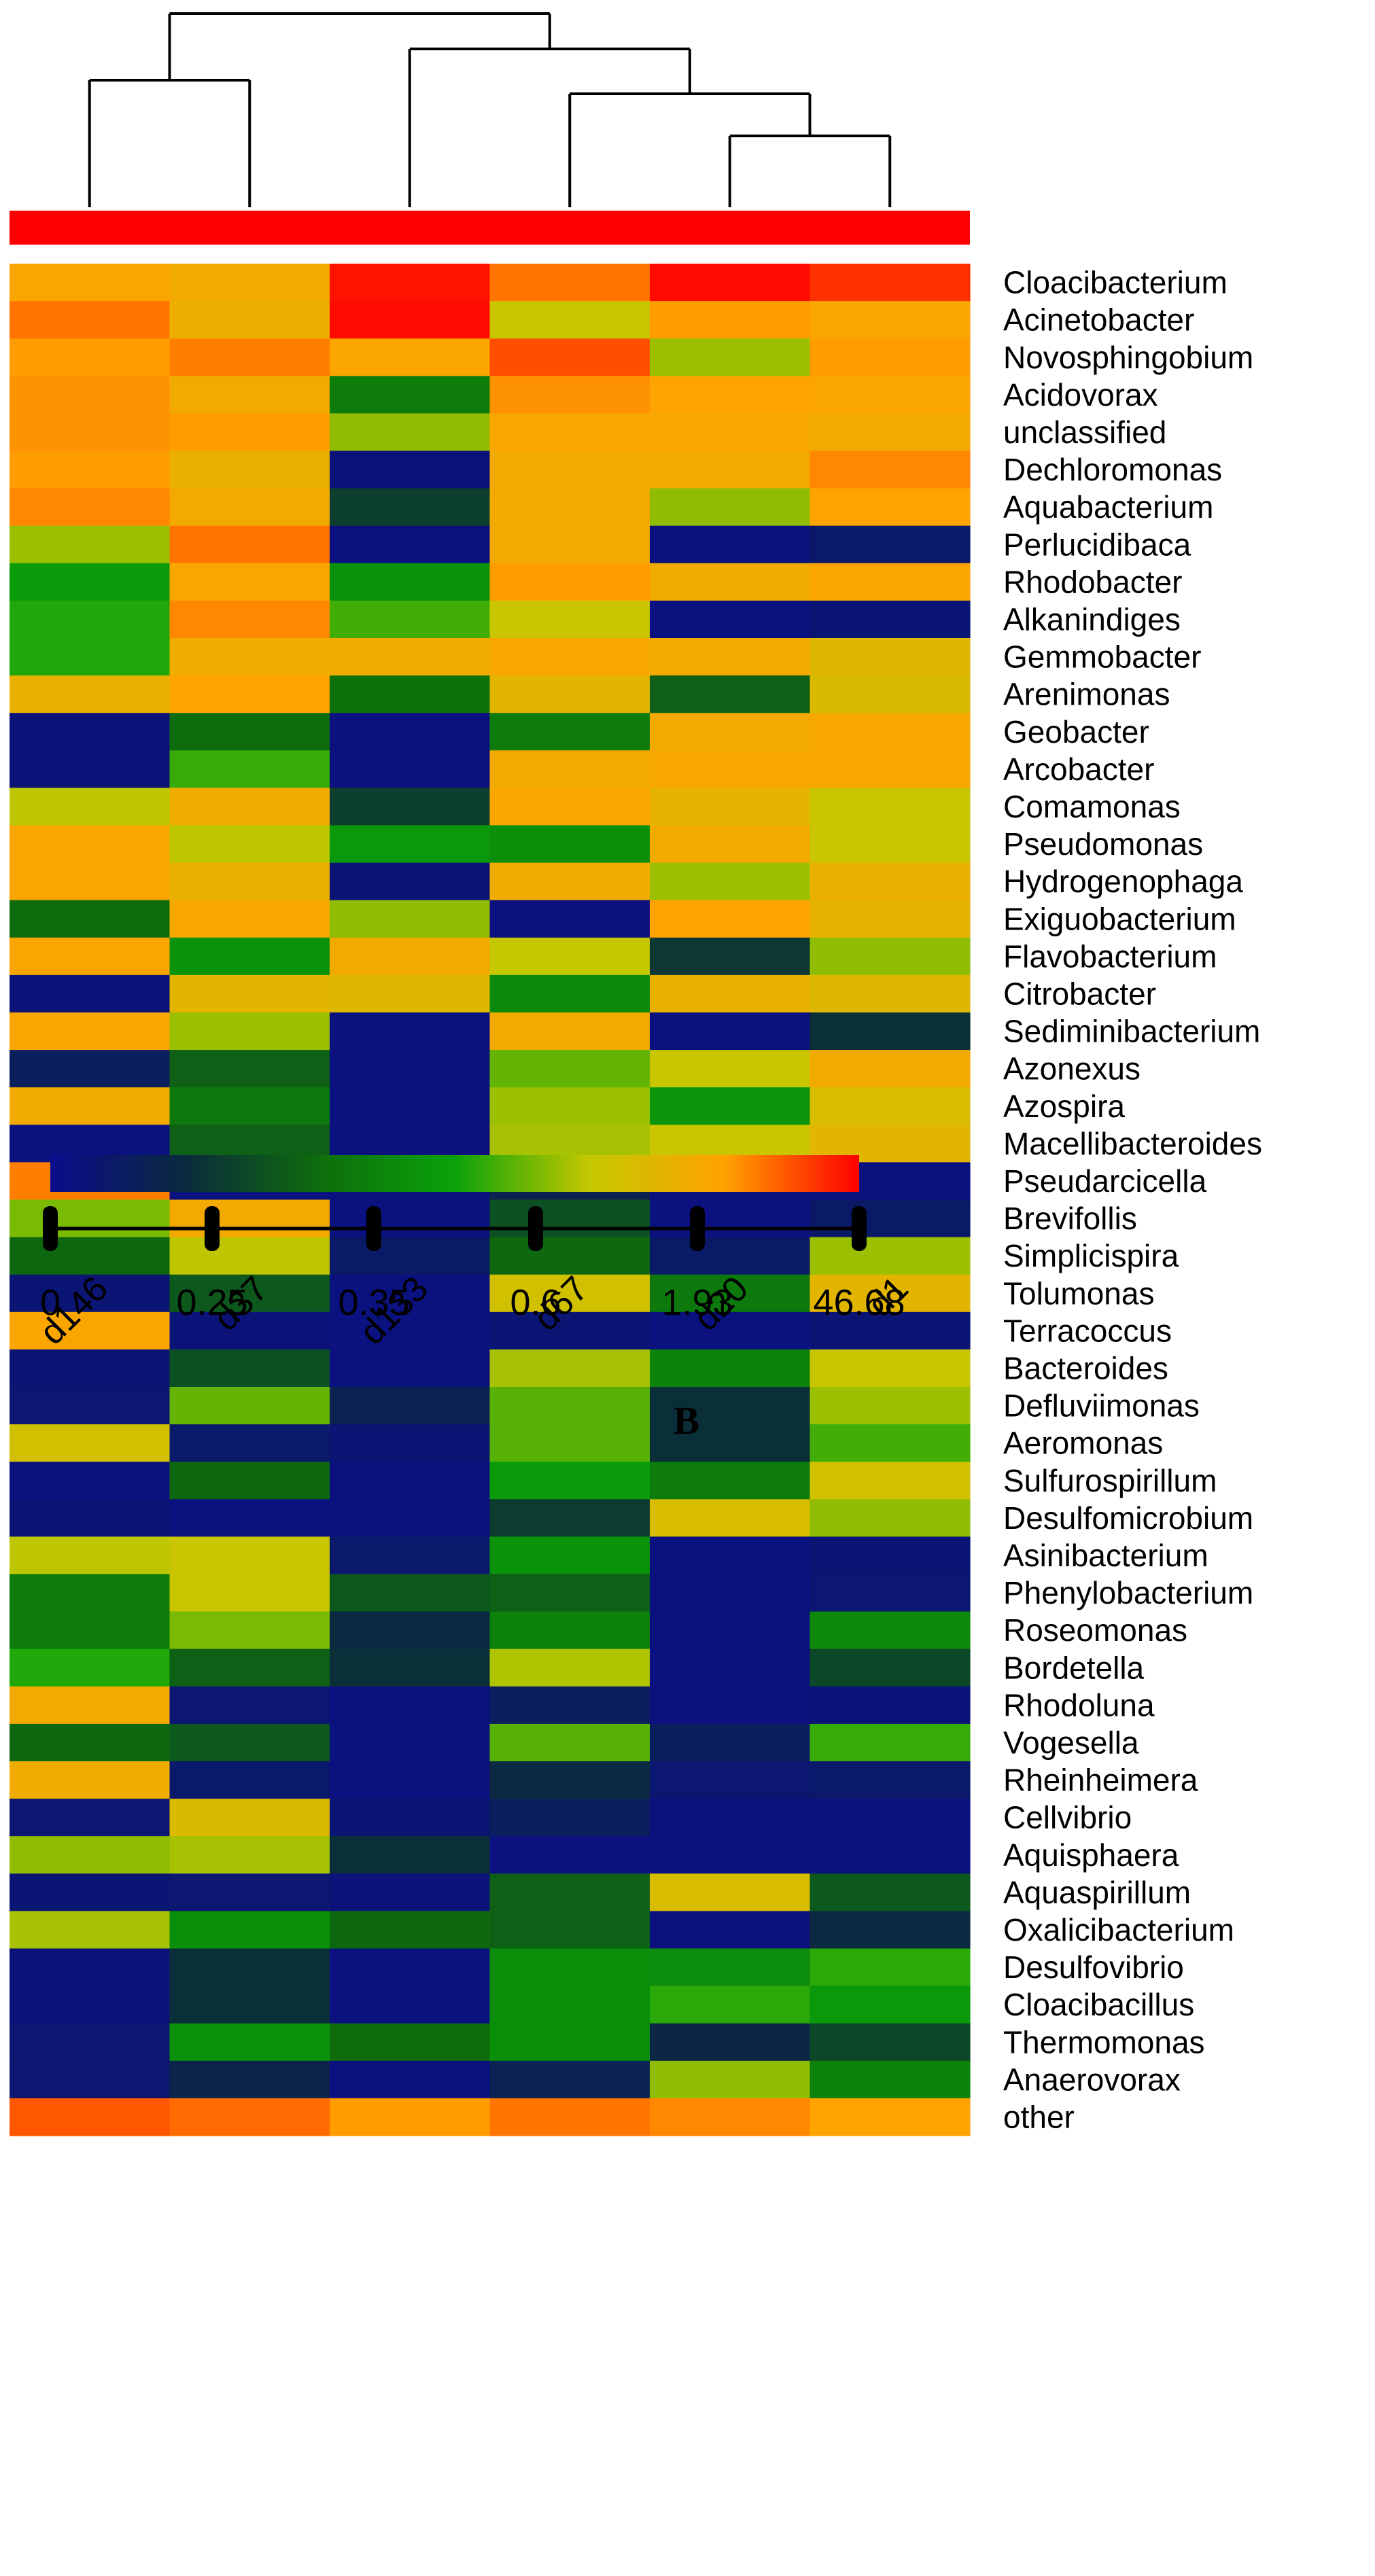 Image resolution: width=1375 pixels, height=2576 pixels. Describe the element at coordinates (1104, 2042) in the screenshot. I see `row-label: Thermomonas` at that location.